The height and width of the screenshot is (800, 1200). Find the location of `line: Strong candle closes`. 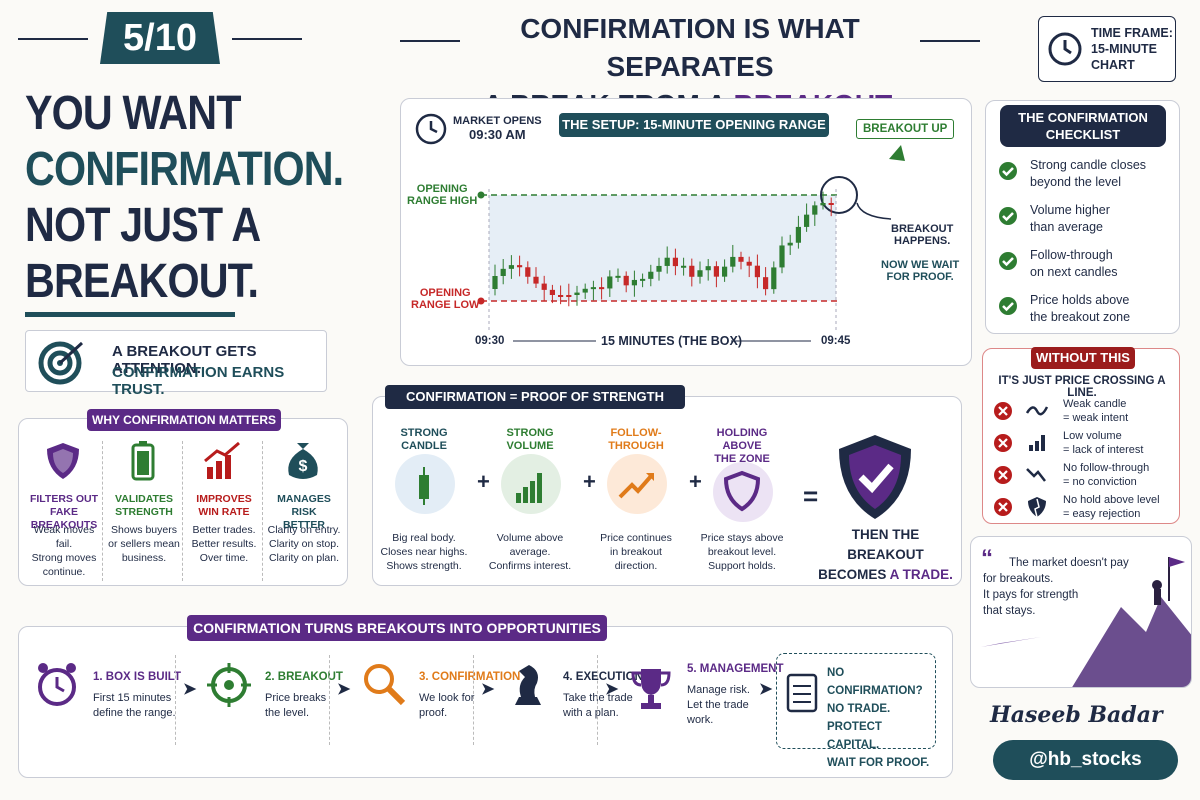

line: Strong candle closes is located at coordinates (1088, 165).